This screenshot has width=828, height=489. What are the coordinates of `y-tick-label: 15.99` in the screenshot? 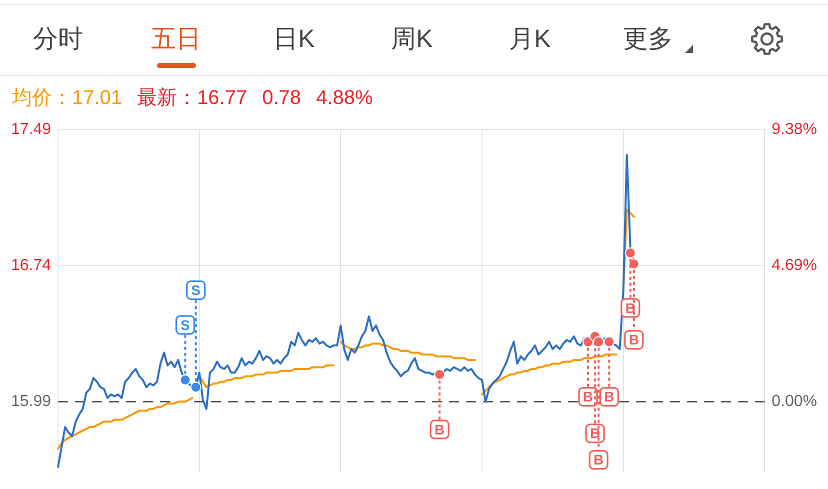 It's located at (31, 401).